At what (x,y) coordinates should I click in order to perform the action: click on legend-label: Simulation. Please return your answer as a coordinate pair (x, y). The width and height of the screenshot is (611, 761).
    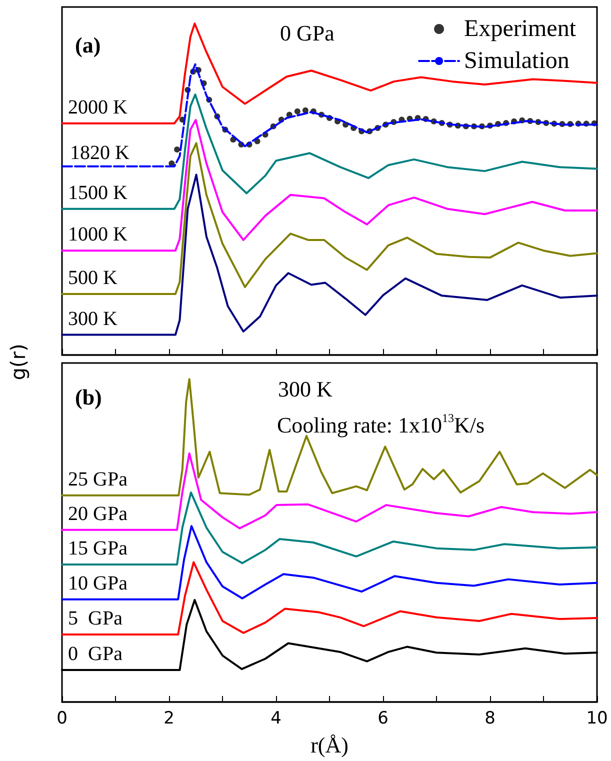
    Looking at the image, I should click on (517, 61).